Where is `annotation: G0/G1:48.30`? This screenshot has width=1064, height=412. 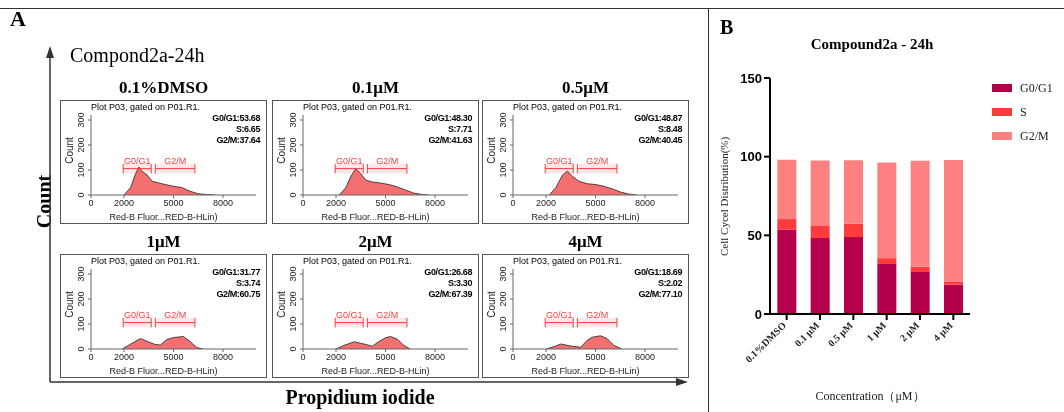 annotation: G0/G1:48.30 is located at coordinates (448, 118).